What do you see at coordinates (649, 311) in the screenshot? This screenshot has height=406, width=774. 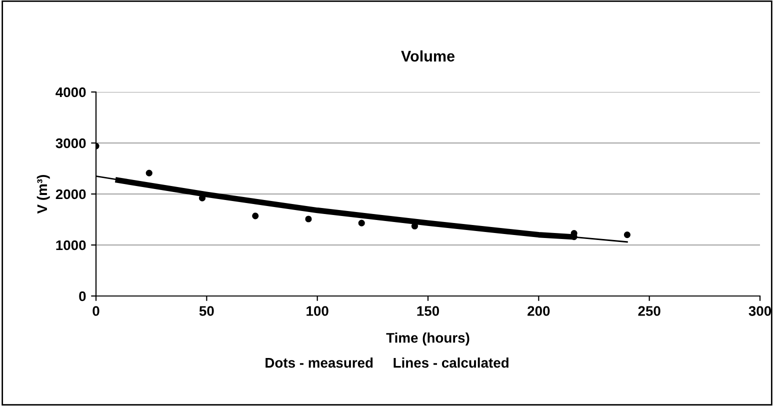 I see `x-tick-label: 250` at bounding box center [649, 311].